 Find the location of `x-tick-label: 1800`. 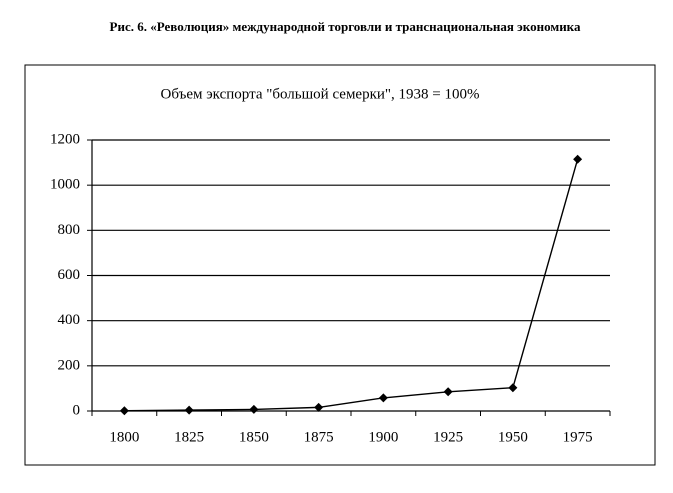

x-tick-label: 1800 is located at coordinates (124, 437).